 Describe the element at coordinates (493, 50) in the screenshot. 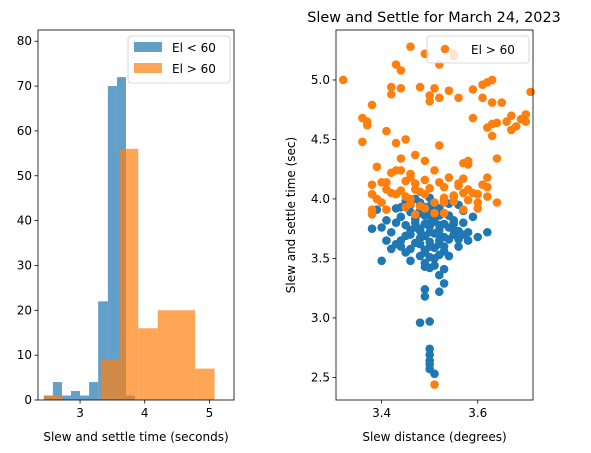

I see `scatter-legend-label: El > 60` at that location.